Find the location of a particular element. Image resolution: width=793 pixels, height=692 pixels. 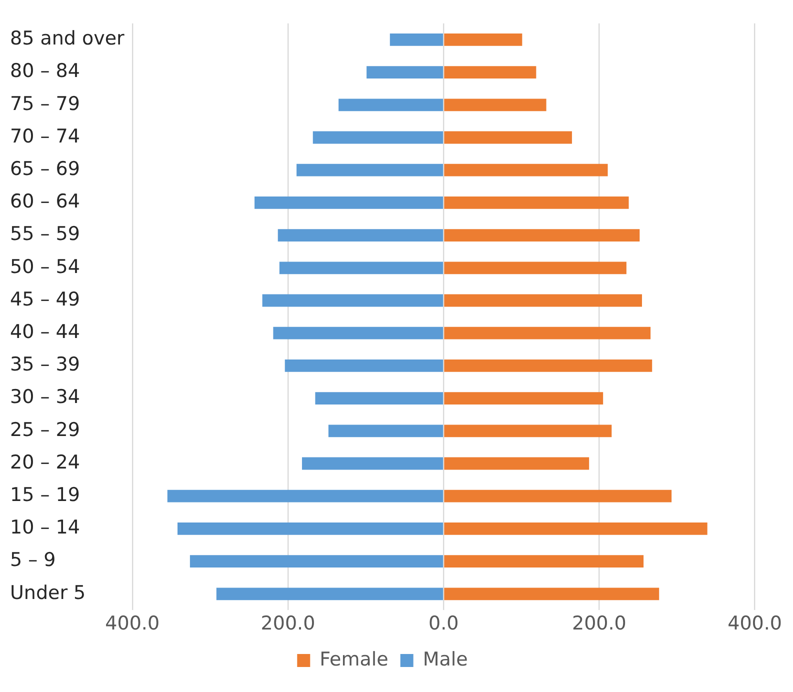

y-tick-label: 20 – 24 is located at coordinates (45, 462).